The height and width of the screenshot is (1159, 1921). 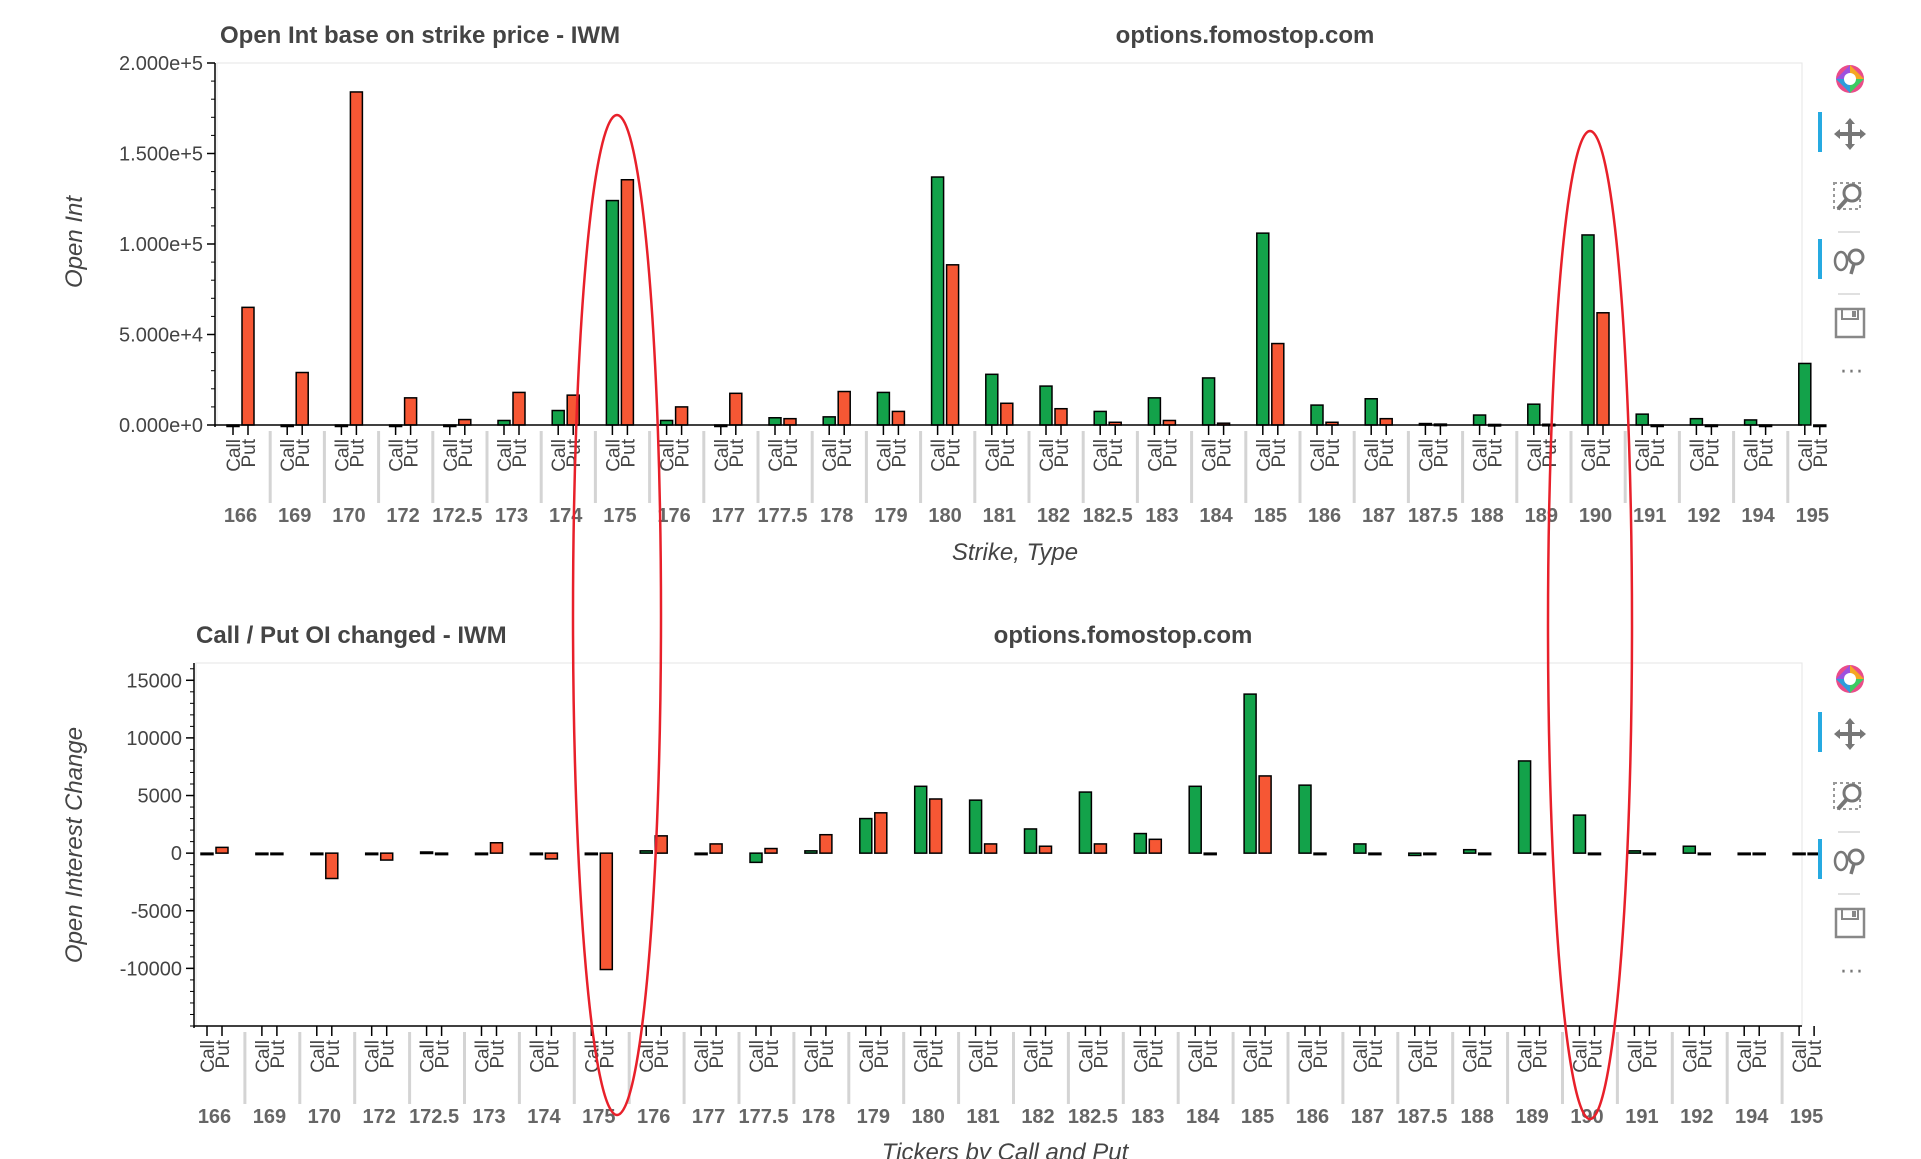 What do you see at coordinates (673, 516) in the screenshot?
I see `x-strike-label: 176` at bounding box center [673, 516].